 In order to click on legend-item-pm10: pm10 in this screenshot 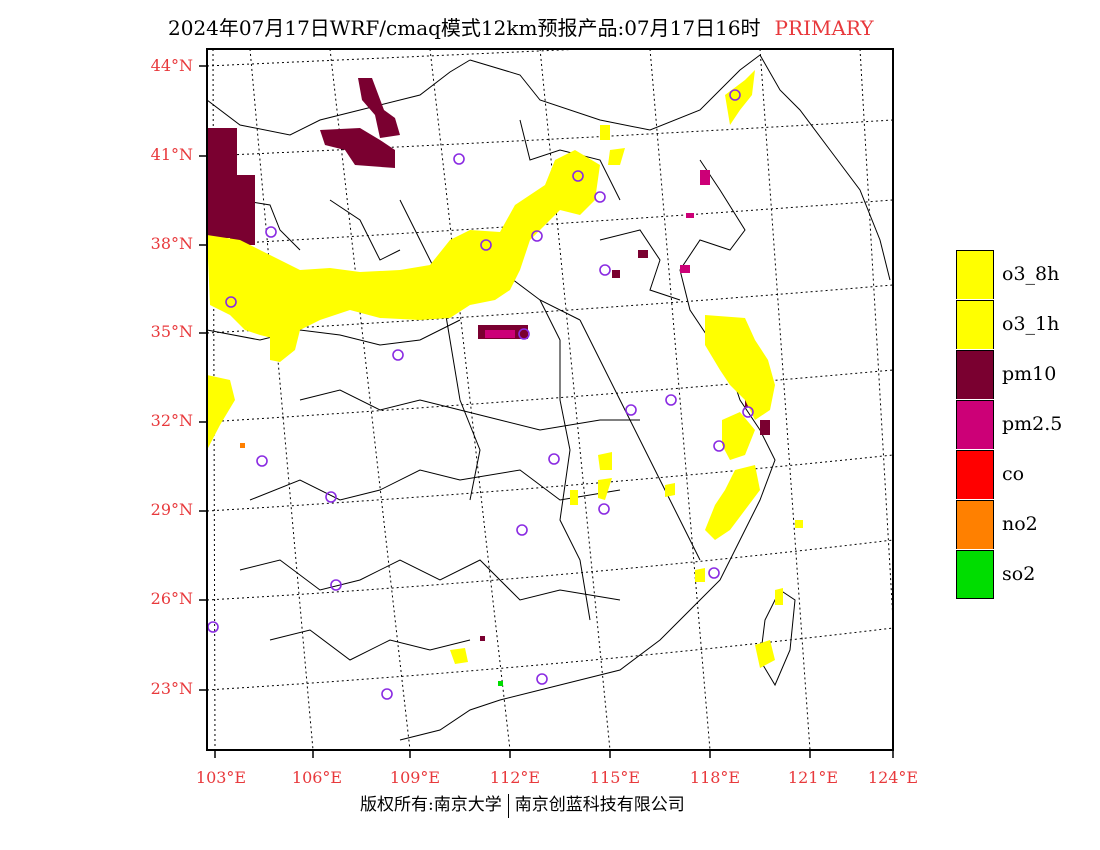, I will do `click(1009, 374)`.